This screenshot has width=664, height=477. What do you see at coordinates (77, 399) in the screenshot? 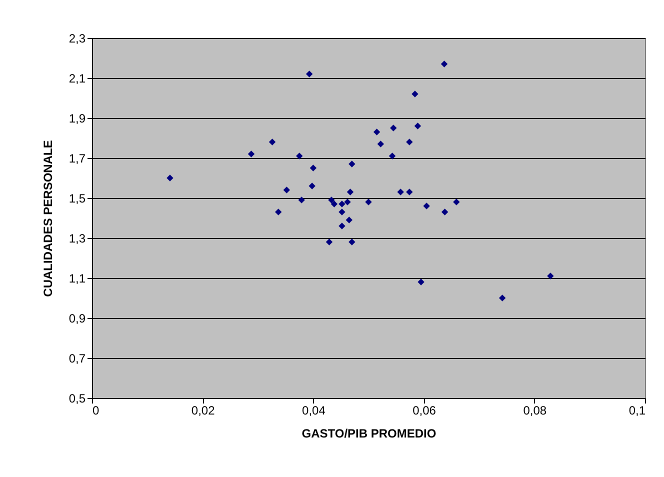
I see `y-tick-label: 0,5` at bounding box center [77, 399].